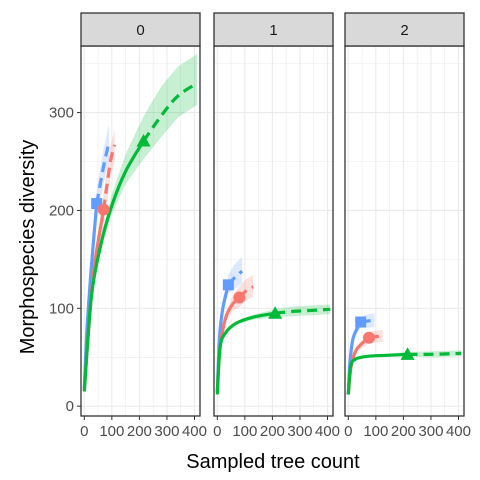 The width and height of the screenshot is (480, 480). I want to click on facet-strip-label: 2, so click(404, 30).